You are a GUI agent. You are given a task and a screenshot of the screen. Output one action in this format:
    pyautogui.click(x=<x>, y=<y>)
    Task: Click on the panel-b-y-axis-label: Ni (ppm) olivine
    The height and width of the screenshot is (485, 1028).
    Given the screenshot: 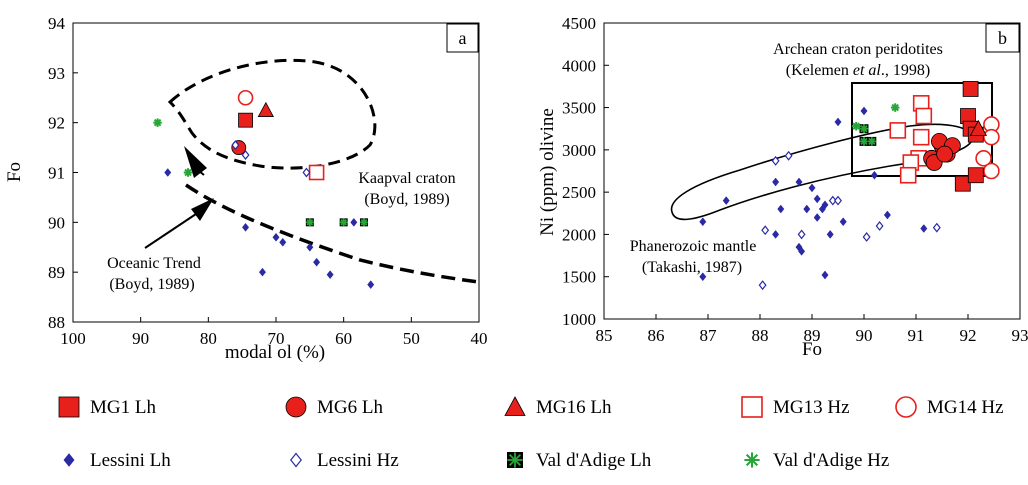 What is the action you would take?
    pyautogui.click(x=547, y=172)
    